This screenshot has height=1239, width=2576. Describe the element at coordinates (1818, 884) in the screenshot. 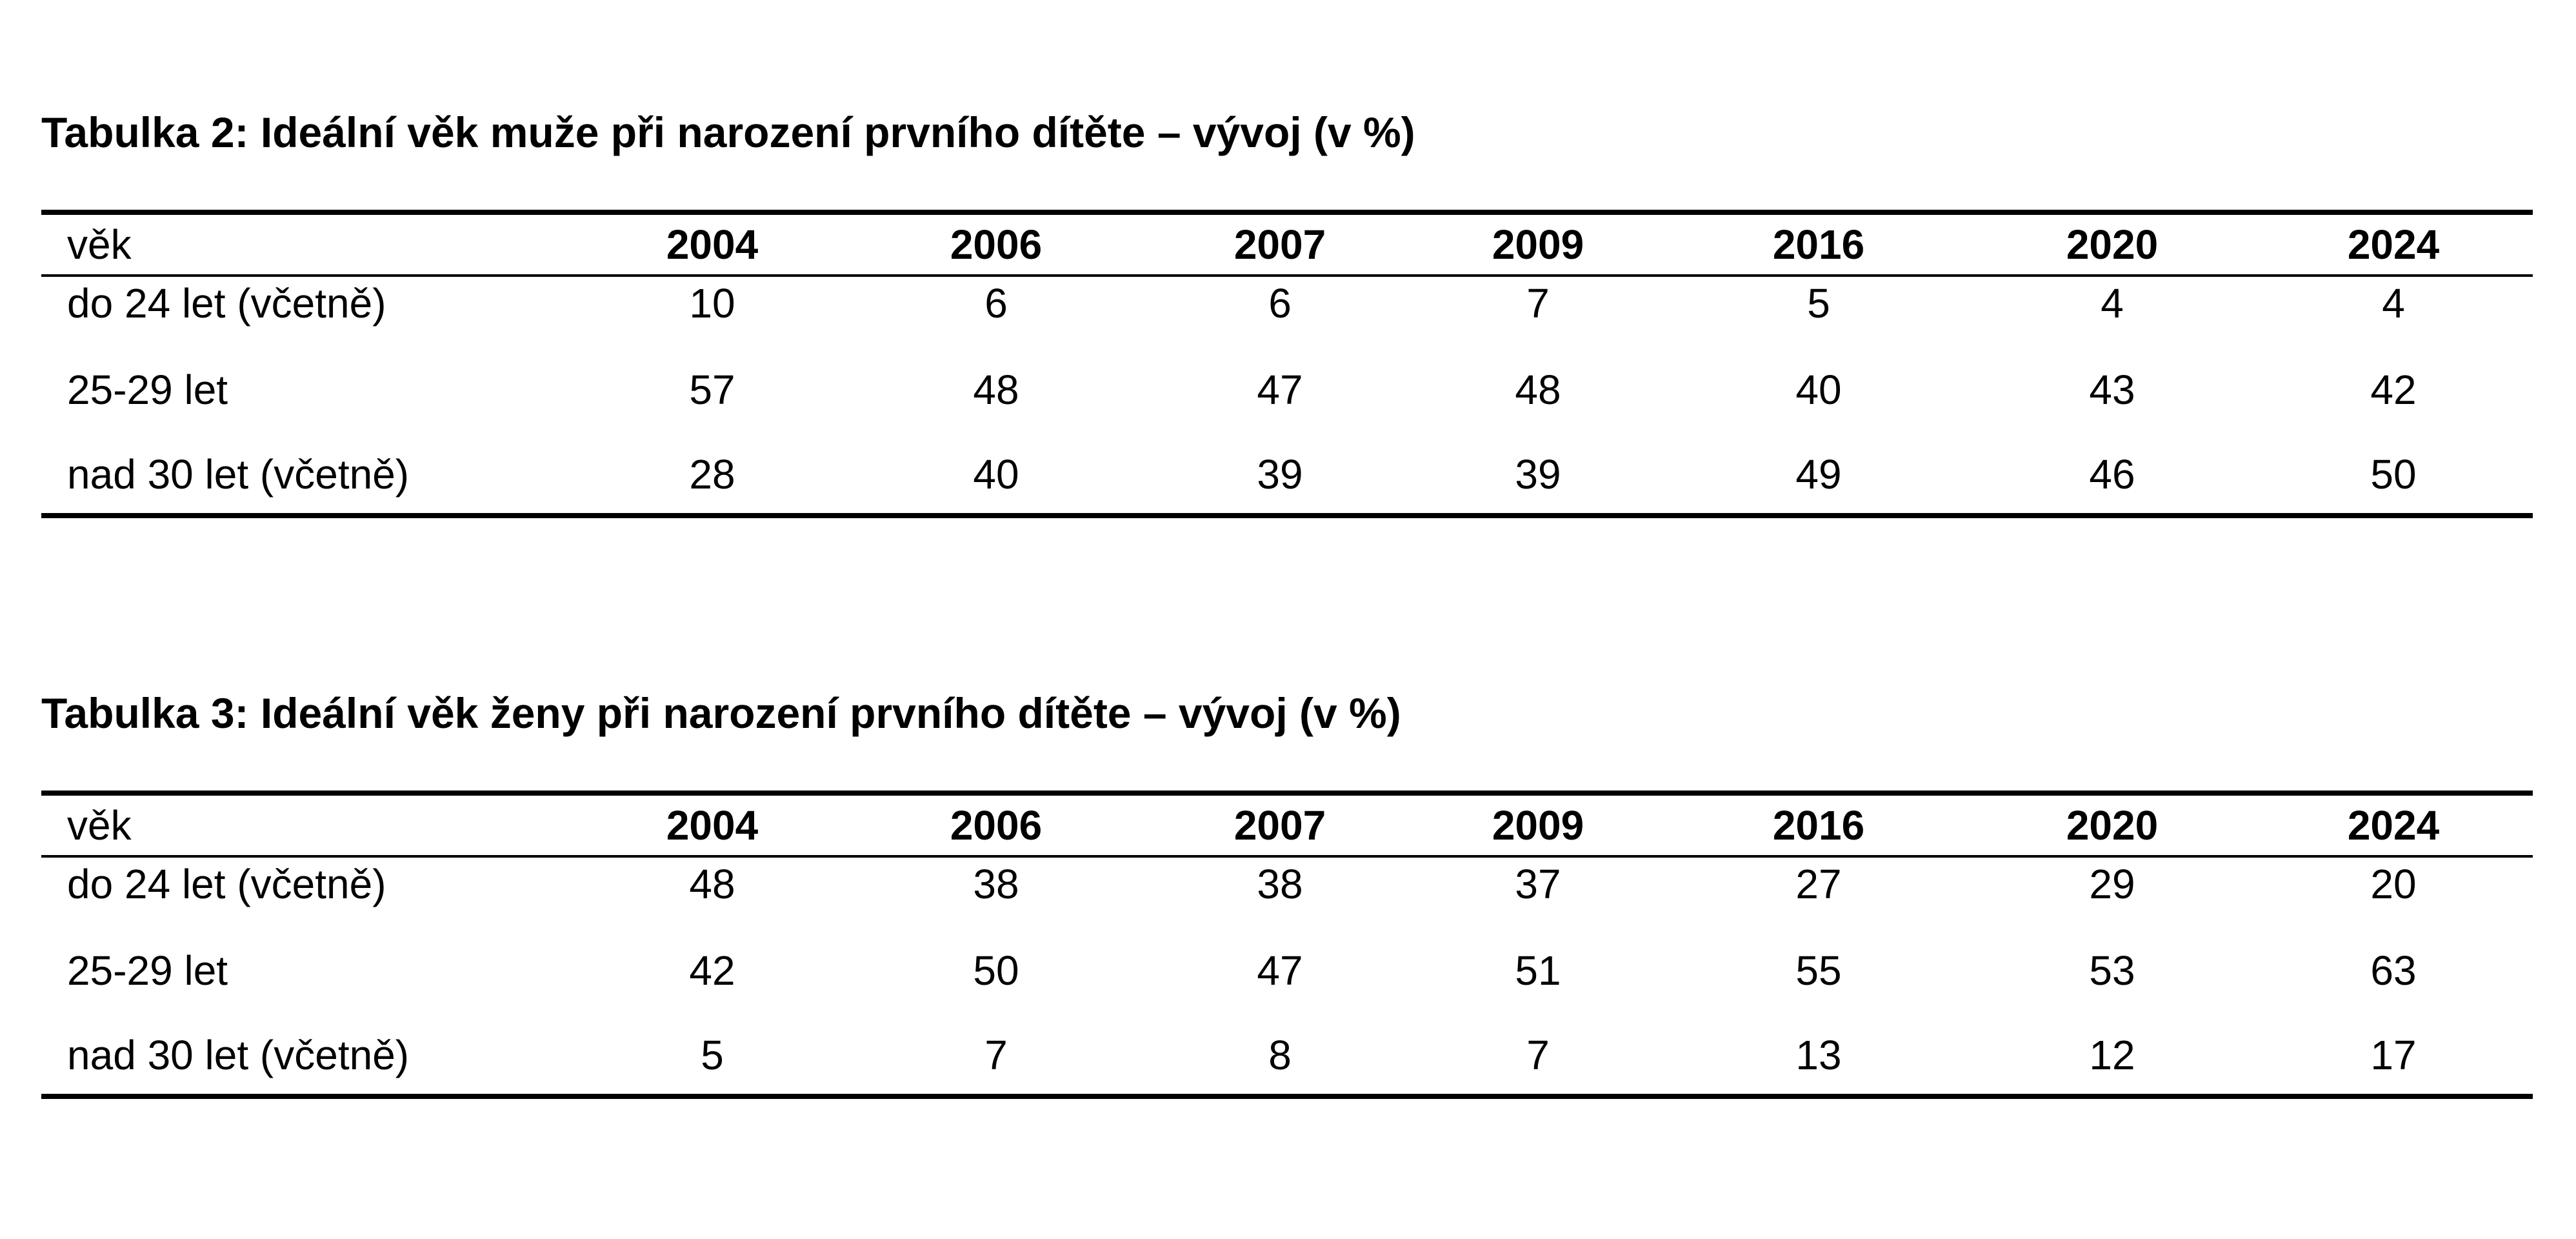

I see `table-cell: 27` at that location.